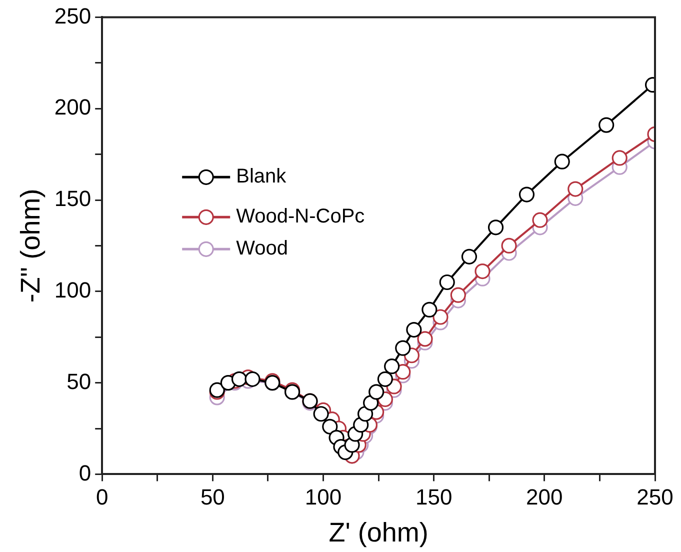 This screenshot has height=552, width=681. I want to click on y-tick-label: 200, so click(73, 107).